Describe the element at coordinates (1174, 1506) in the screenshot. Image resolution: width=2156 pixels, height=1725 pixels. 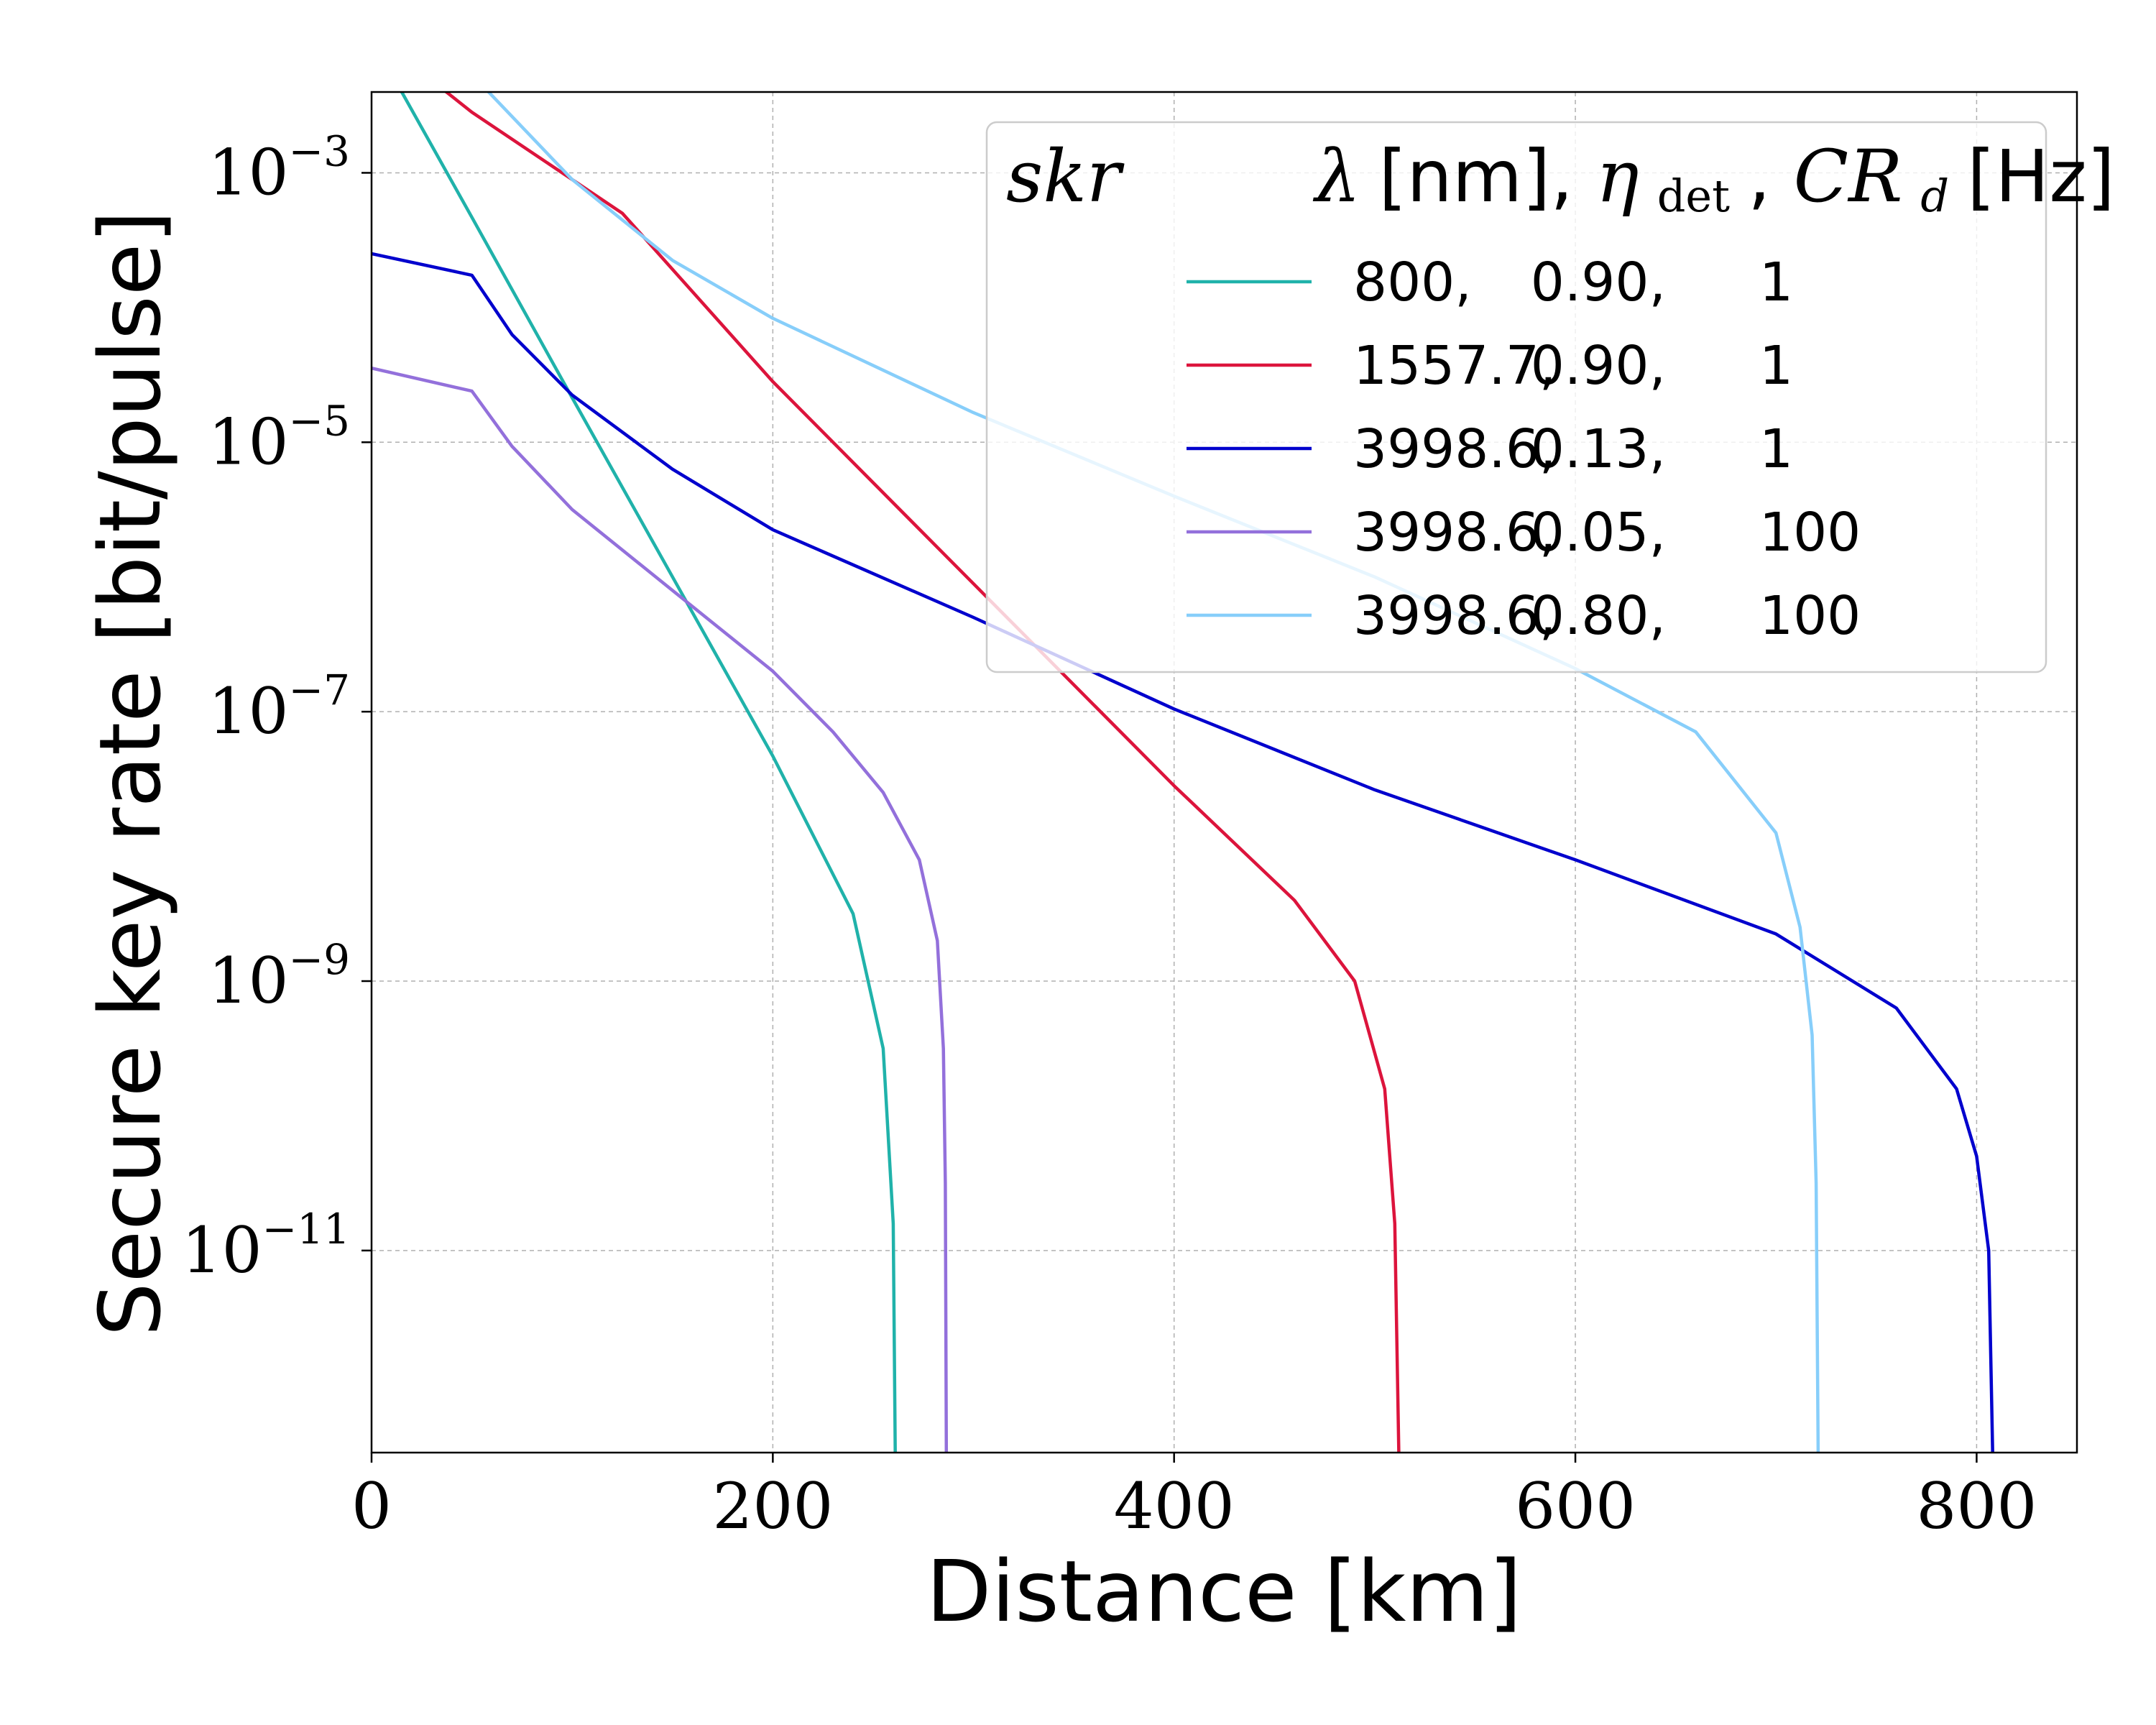
I see `x-tick-label: 400` at that location.